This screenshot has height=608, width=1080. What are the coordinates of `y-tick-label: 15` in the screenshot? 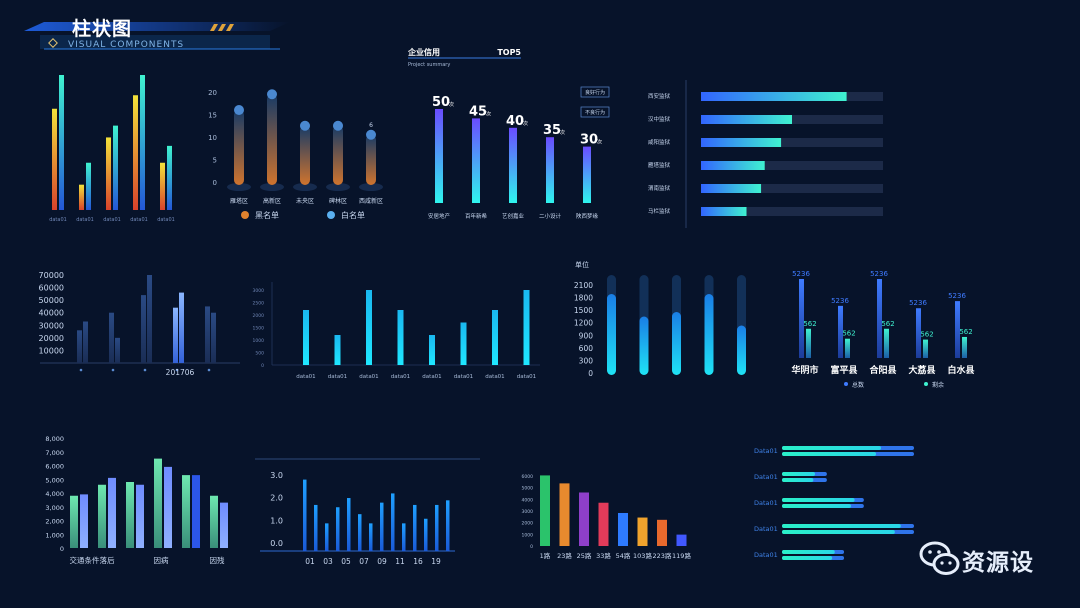 It's located at (212, 116).